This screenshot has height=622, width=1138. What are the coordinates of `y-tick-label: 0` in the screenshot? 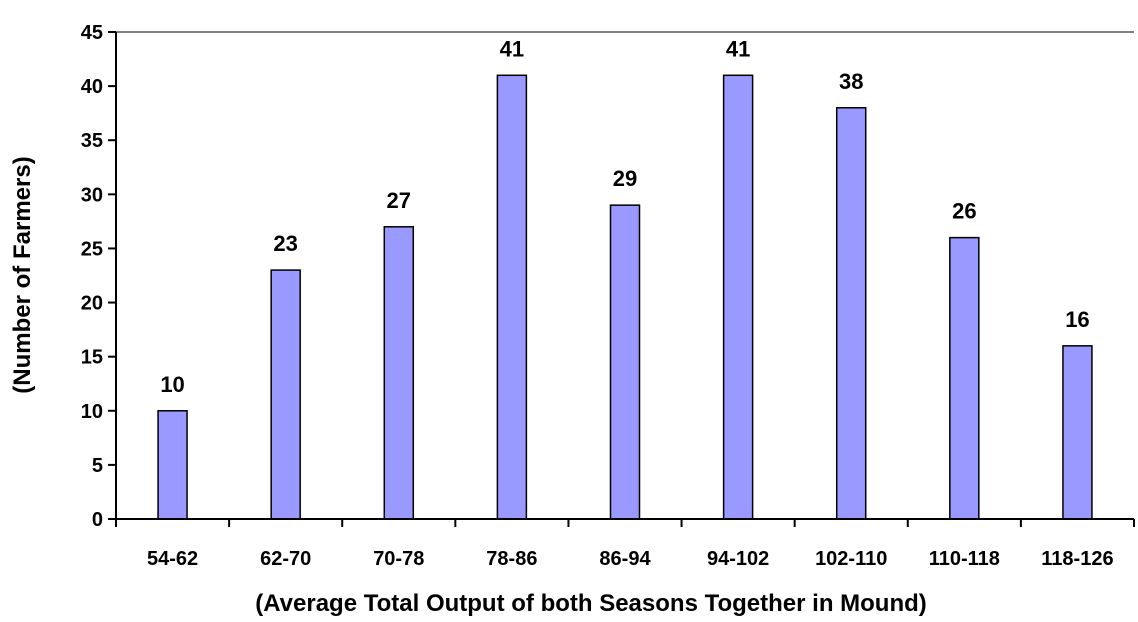 It's located at (97, 520).